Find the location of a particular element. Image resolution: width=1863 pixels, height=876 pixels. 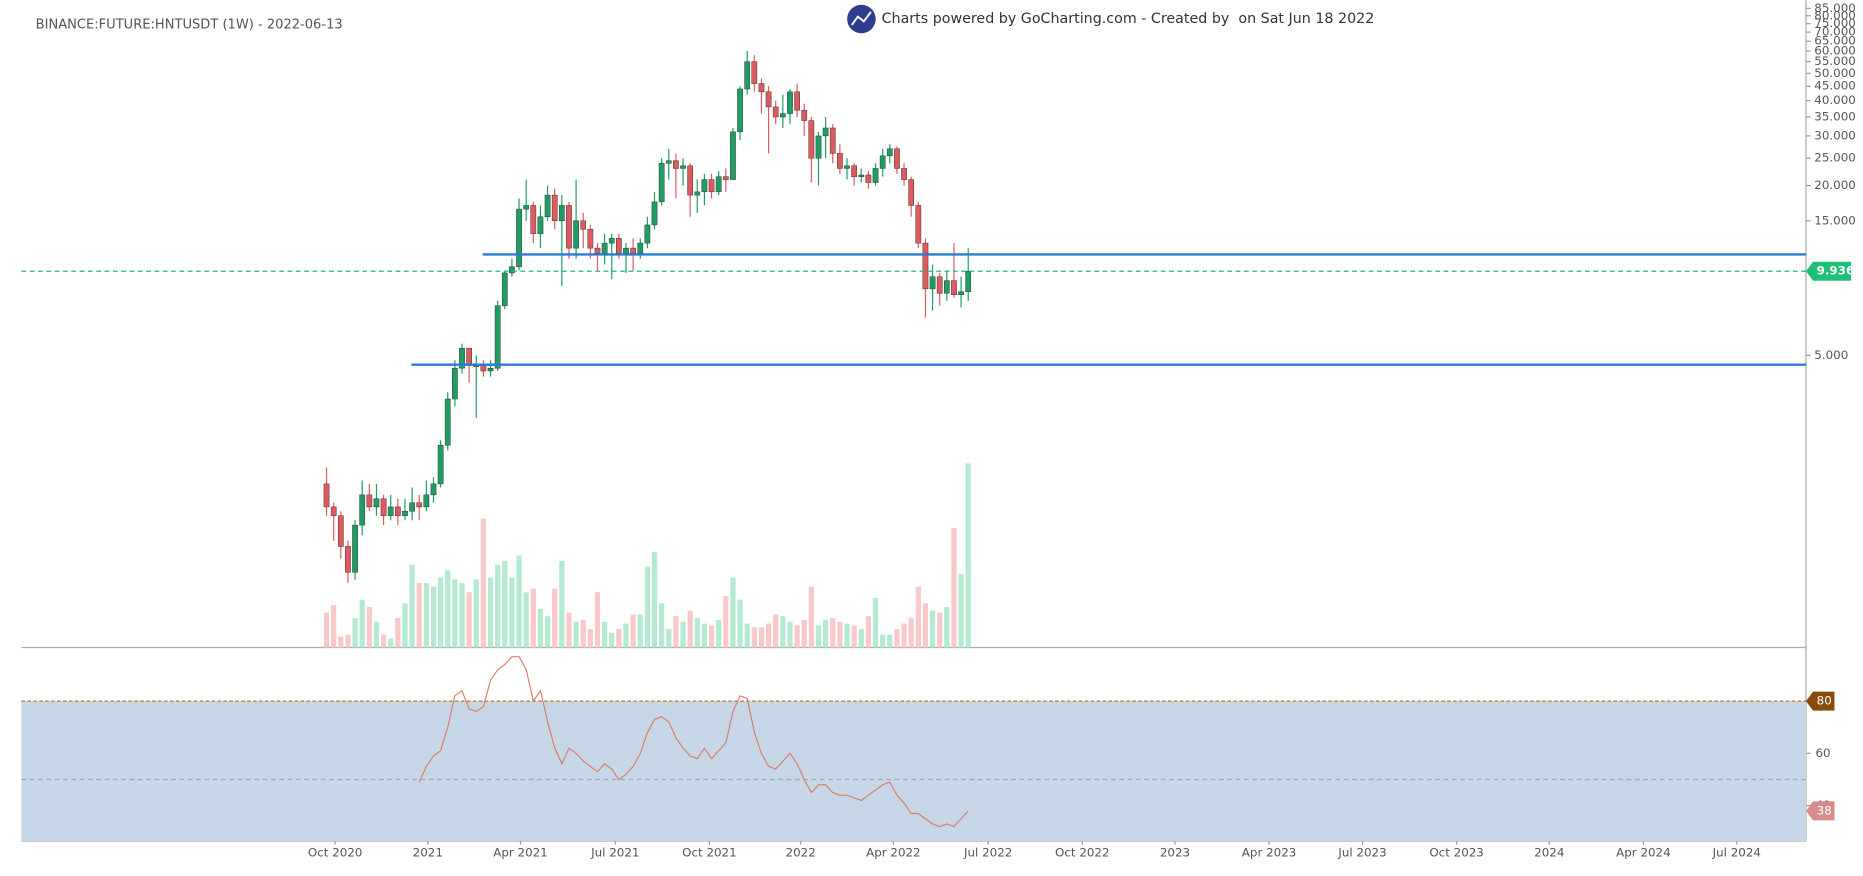

y-tick-label: 30.000 is located at coordinates (1835, 135).